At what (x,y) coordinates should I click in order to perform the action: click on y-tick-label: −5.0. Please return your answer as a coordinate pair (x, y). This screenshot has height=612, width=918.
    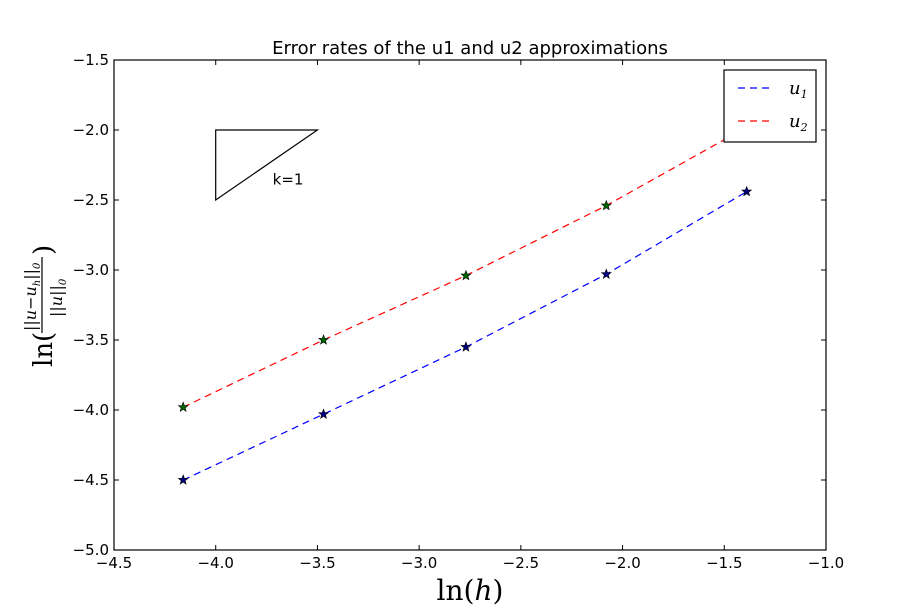
    Looking at the image, I should click on (91, 550).